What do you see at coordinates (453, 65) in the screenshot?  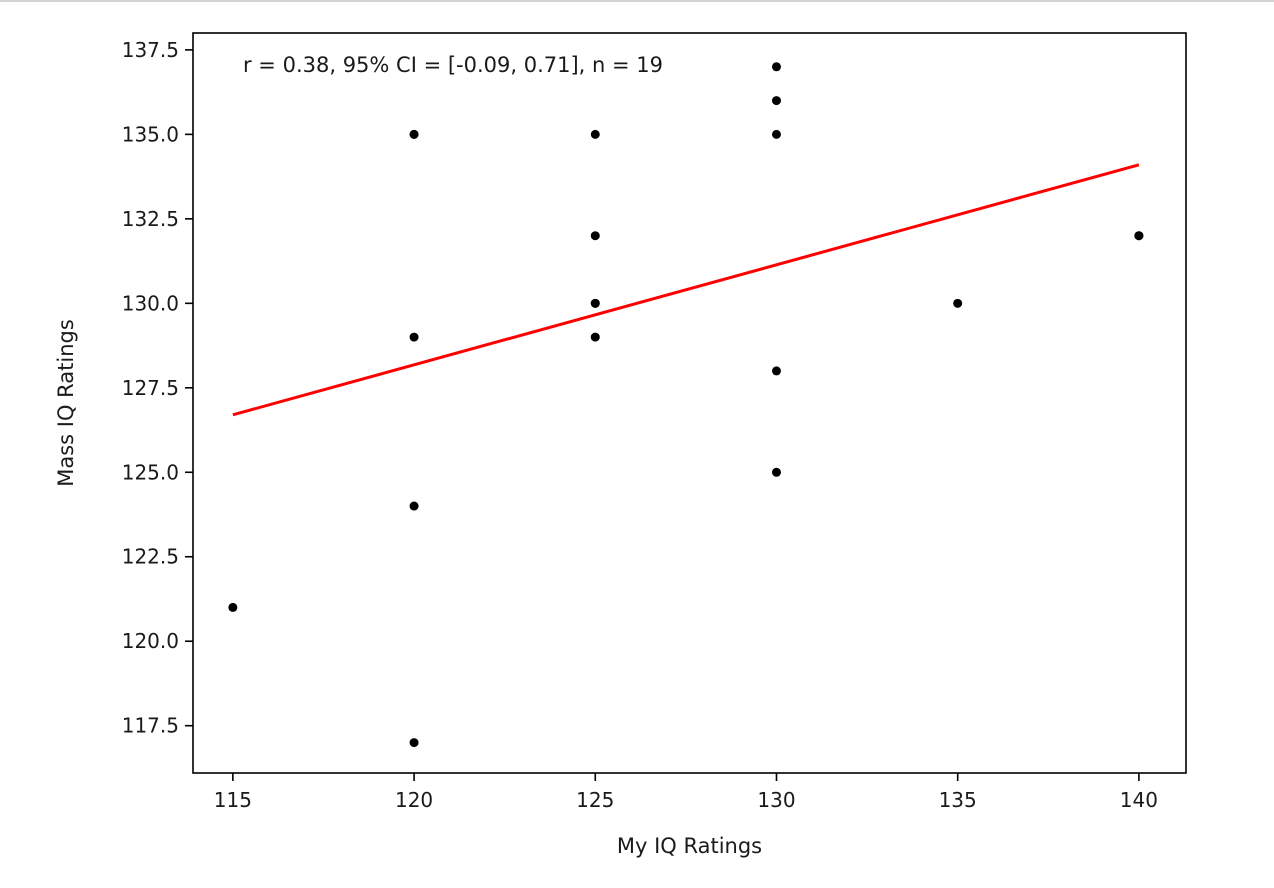 I see `correlation-annotation: r = 0.38, 95% CI = [-0.09, 0.71], n = 19` at bounding box center [453, 65].